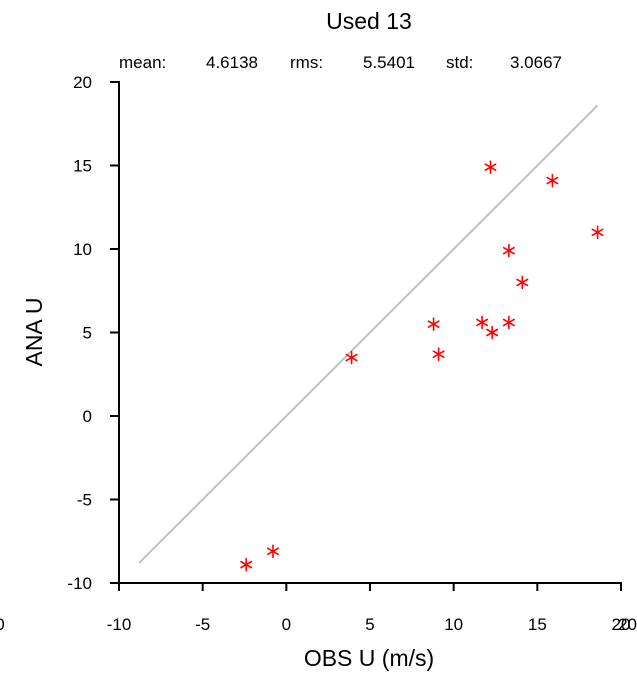  Describe the element at coordinates (459, 62) in the screenshot. I see `stat-std-label: std:` at that location.